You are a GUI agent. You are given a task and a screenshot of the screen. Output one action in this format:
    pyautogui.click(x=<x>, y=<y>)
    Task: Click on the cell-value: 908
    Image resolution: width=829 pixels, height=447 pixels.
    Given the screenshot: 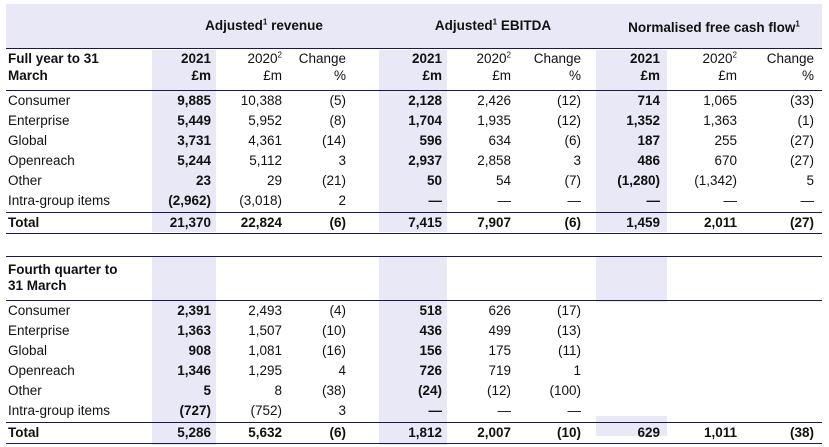 What is the action you would take?
    pyautogui.click(x=199, y=350)
    